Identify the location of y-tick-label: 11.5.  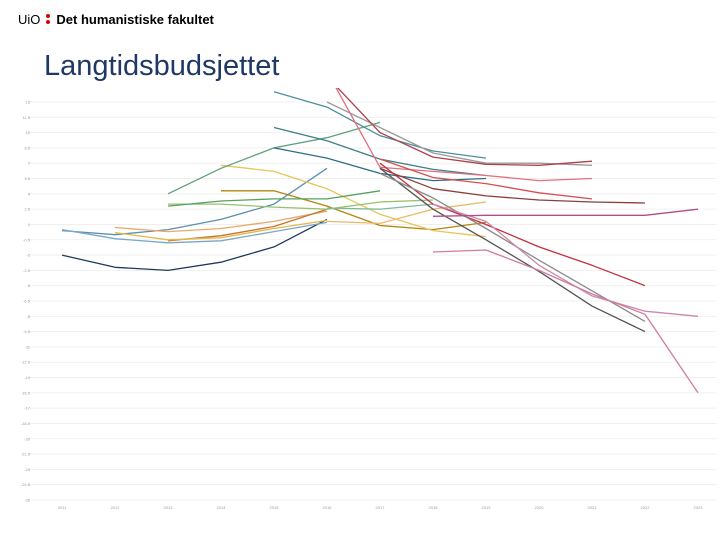
(27, 117).